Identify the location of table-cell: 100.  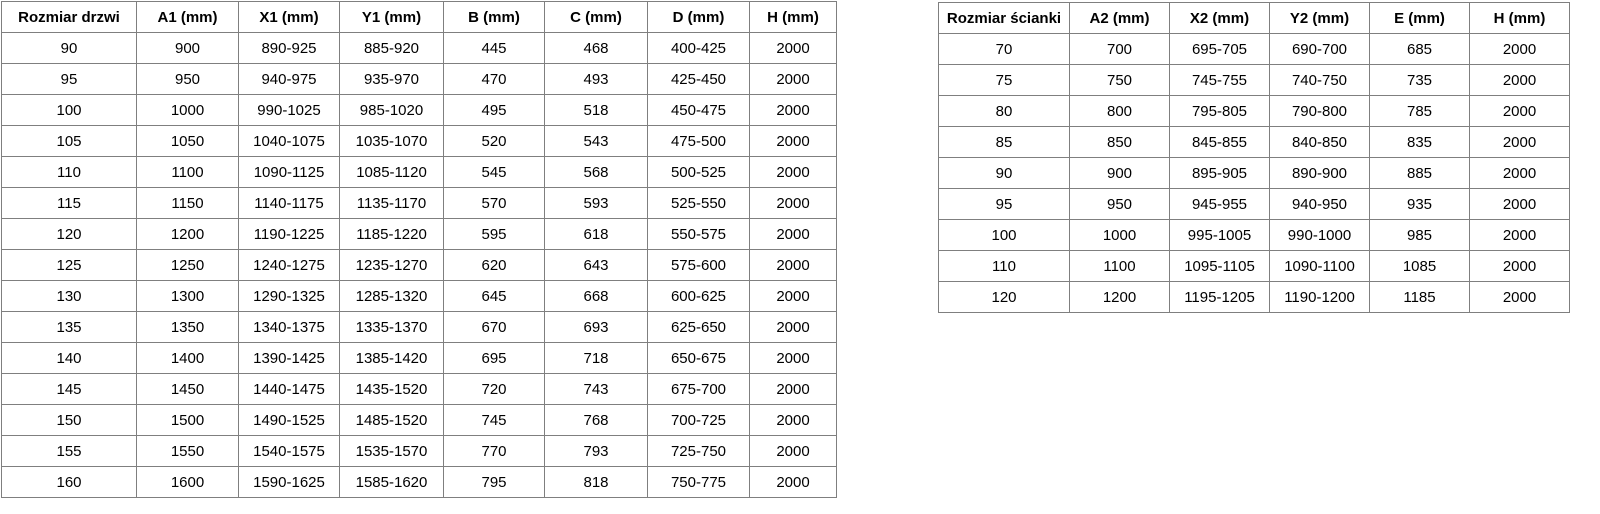
(1004, 235).